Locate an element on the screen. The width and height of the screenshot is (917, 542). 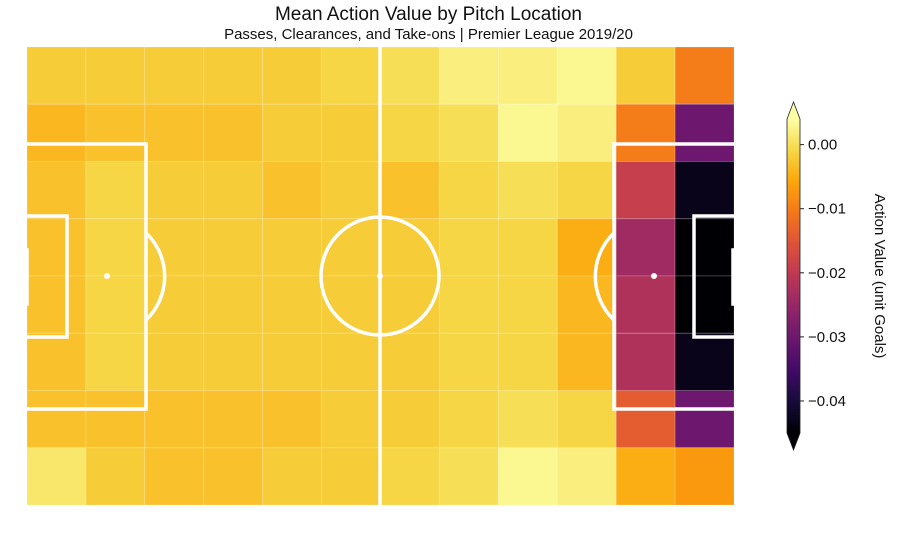
right-six-yard-box is located at coordinates (713, 276).